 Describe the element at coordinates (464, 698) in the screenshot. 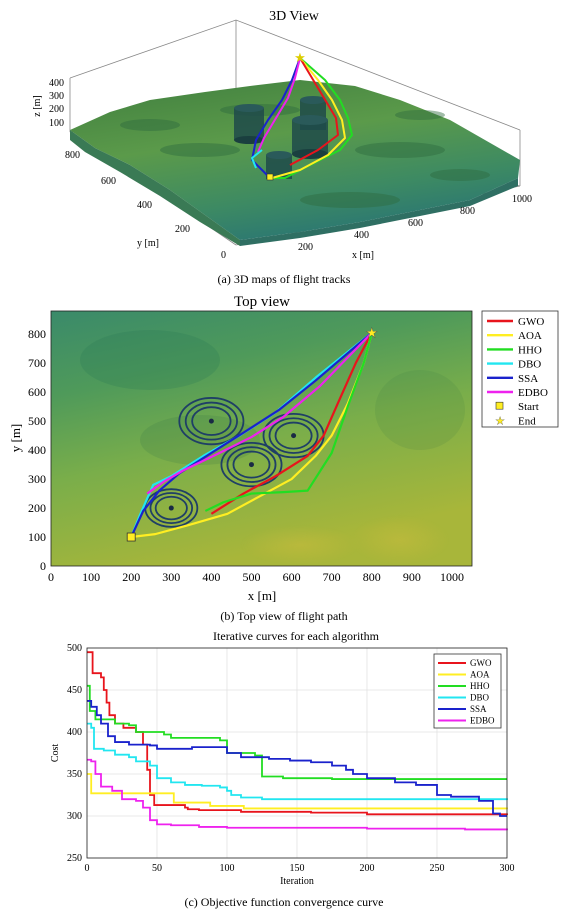

I see `legend-item-dbo: DBO` at that location.